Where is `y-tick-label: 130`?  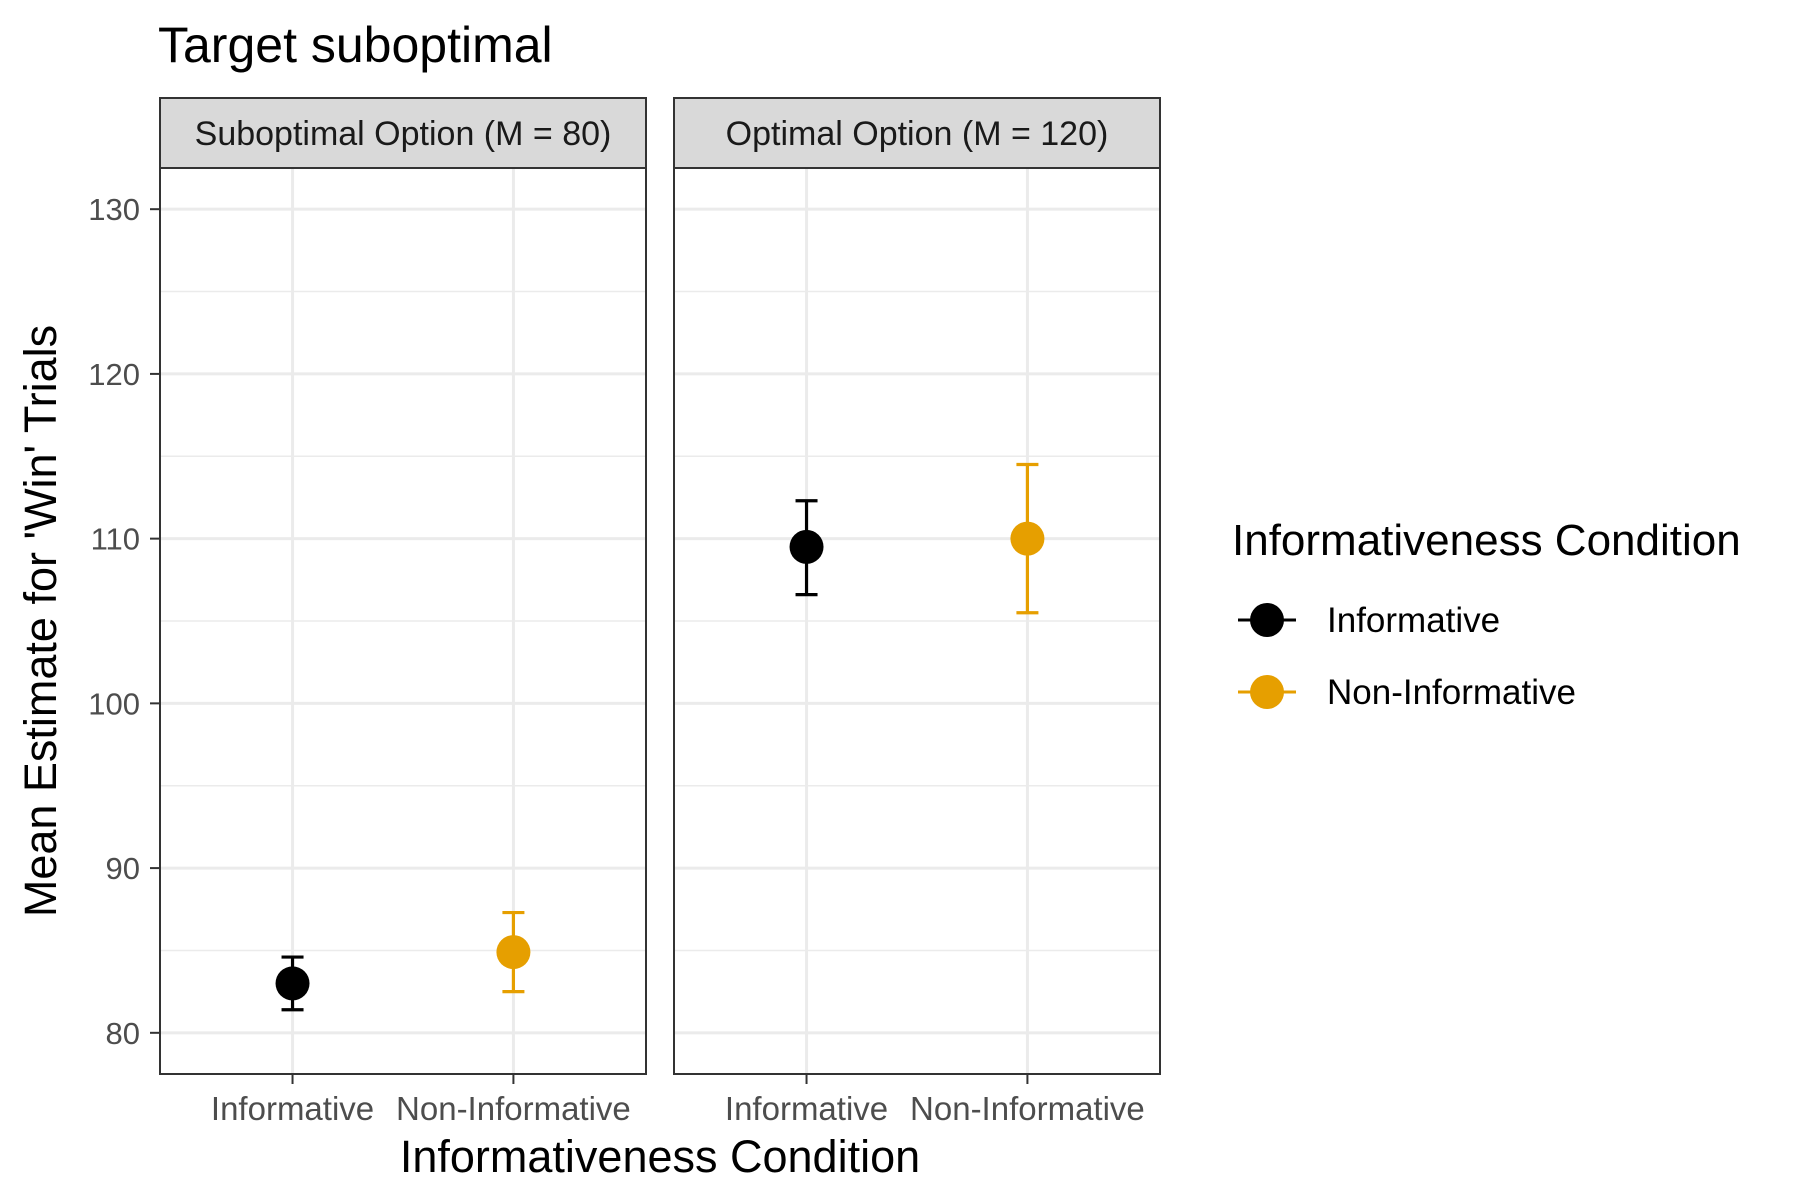 y-tick-label: 130 is located at coordinates (114, 209).